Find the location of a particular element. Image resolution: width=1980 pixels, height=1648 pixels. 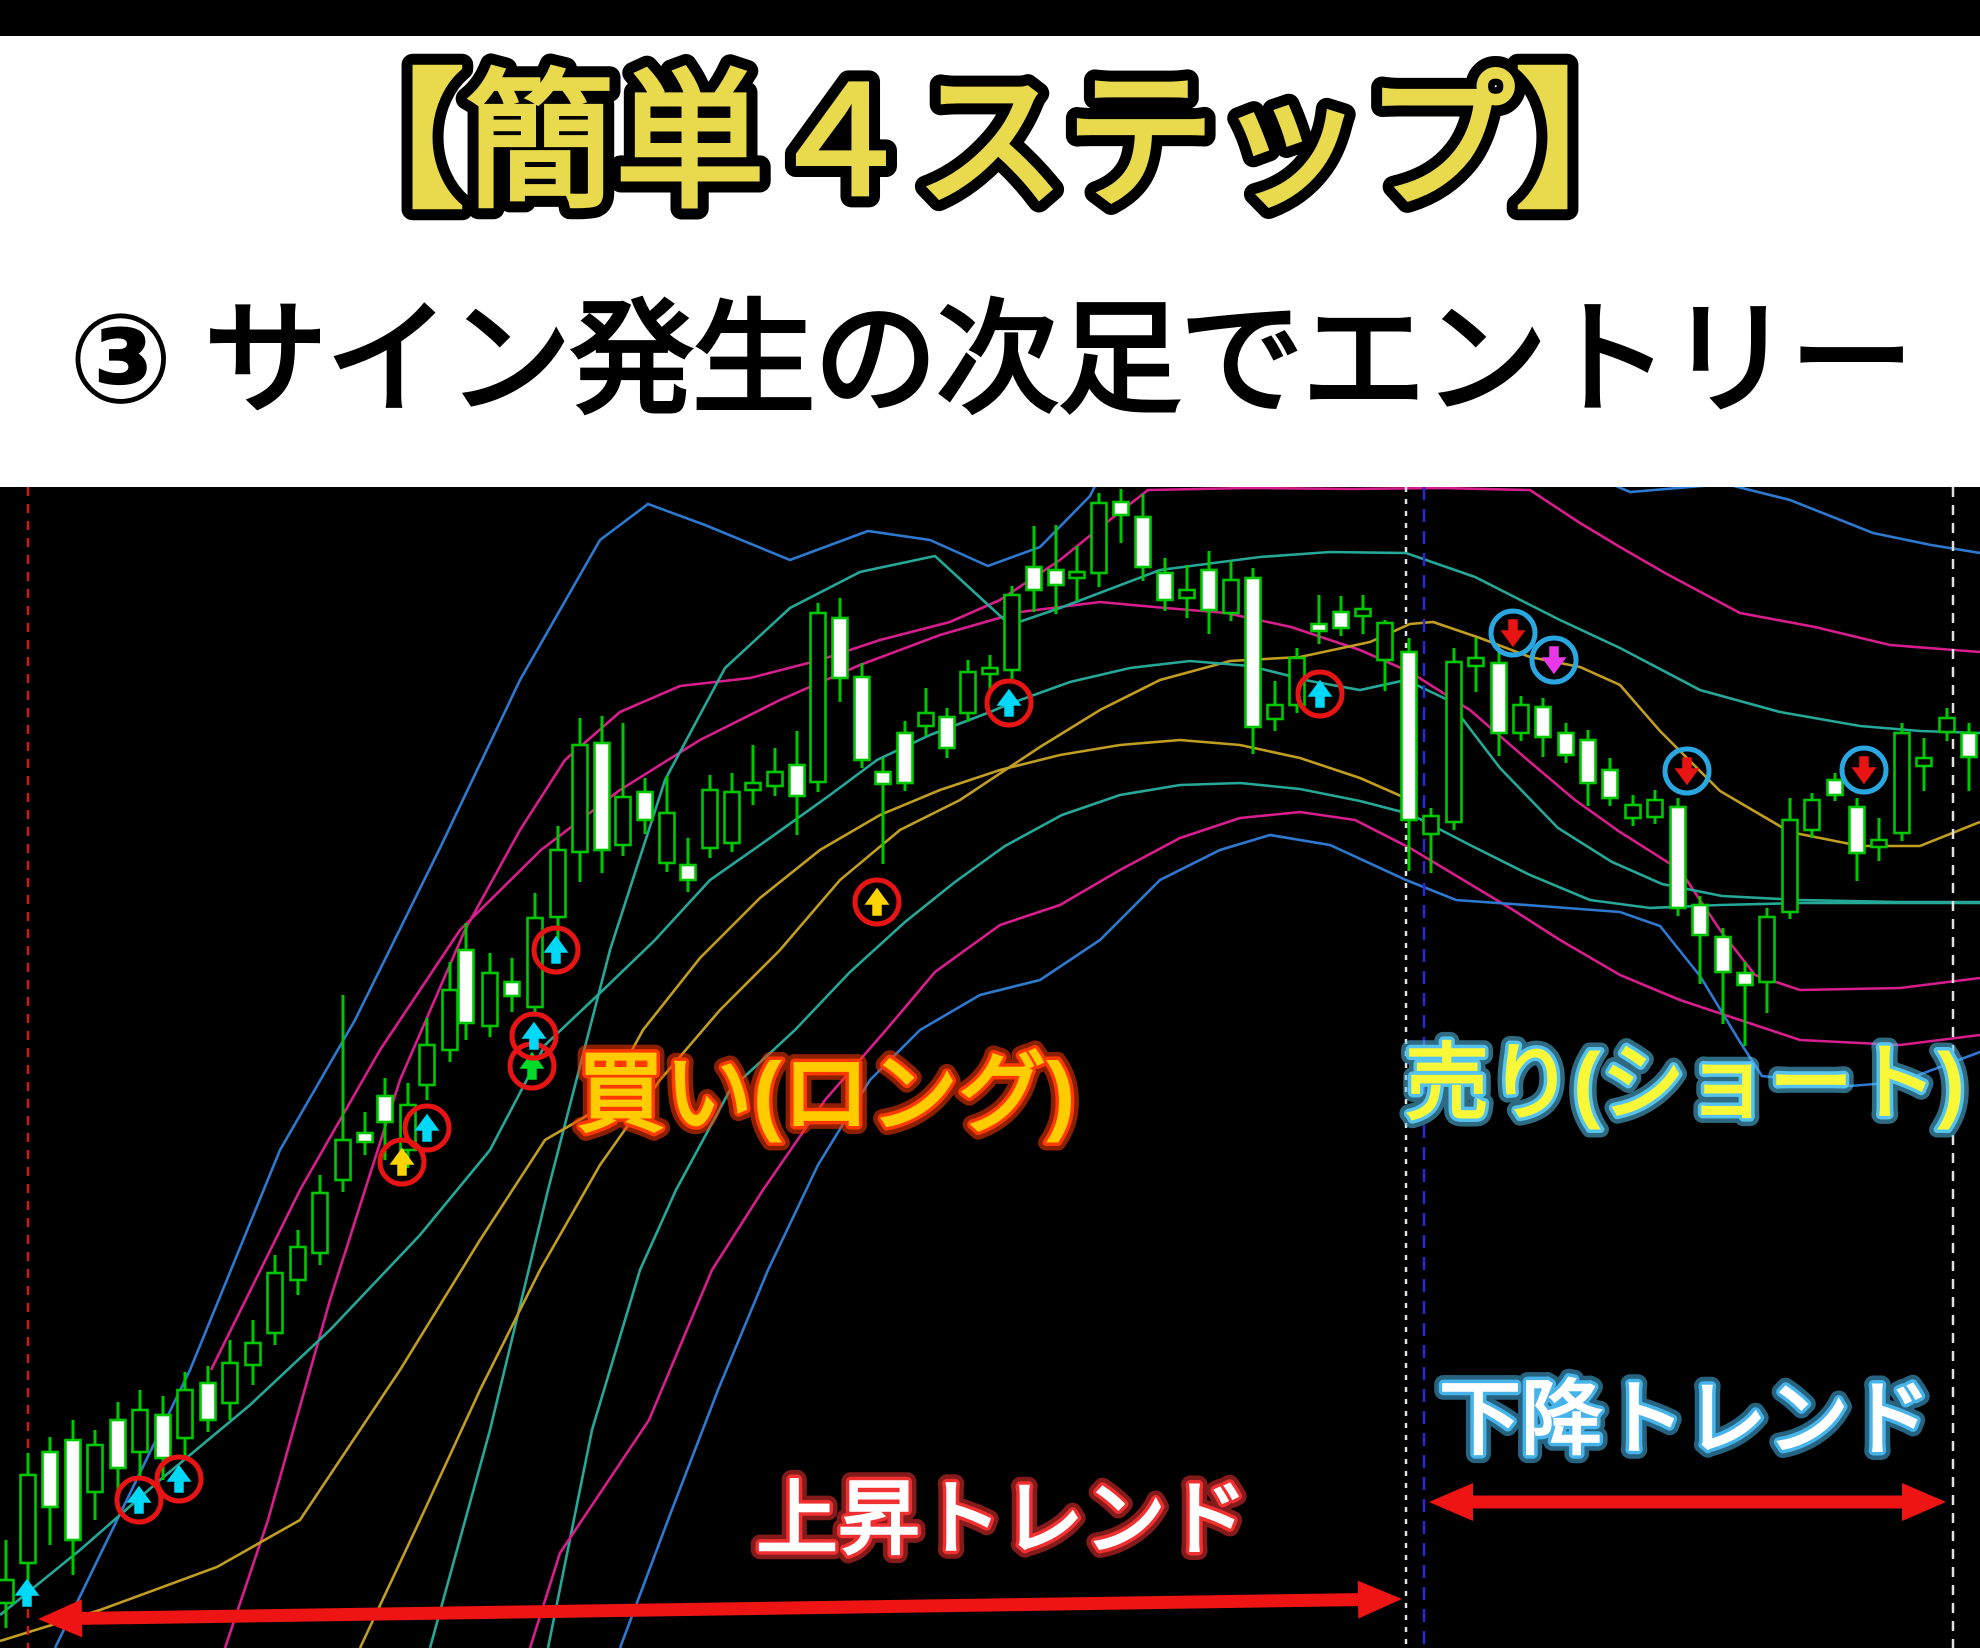

label-text-sell: 売り(ショート) is located at coordinates (1685, 1083).